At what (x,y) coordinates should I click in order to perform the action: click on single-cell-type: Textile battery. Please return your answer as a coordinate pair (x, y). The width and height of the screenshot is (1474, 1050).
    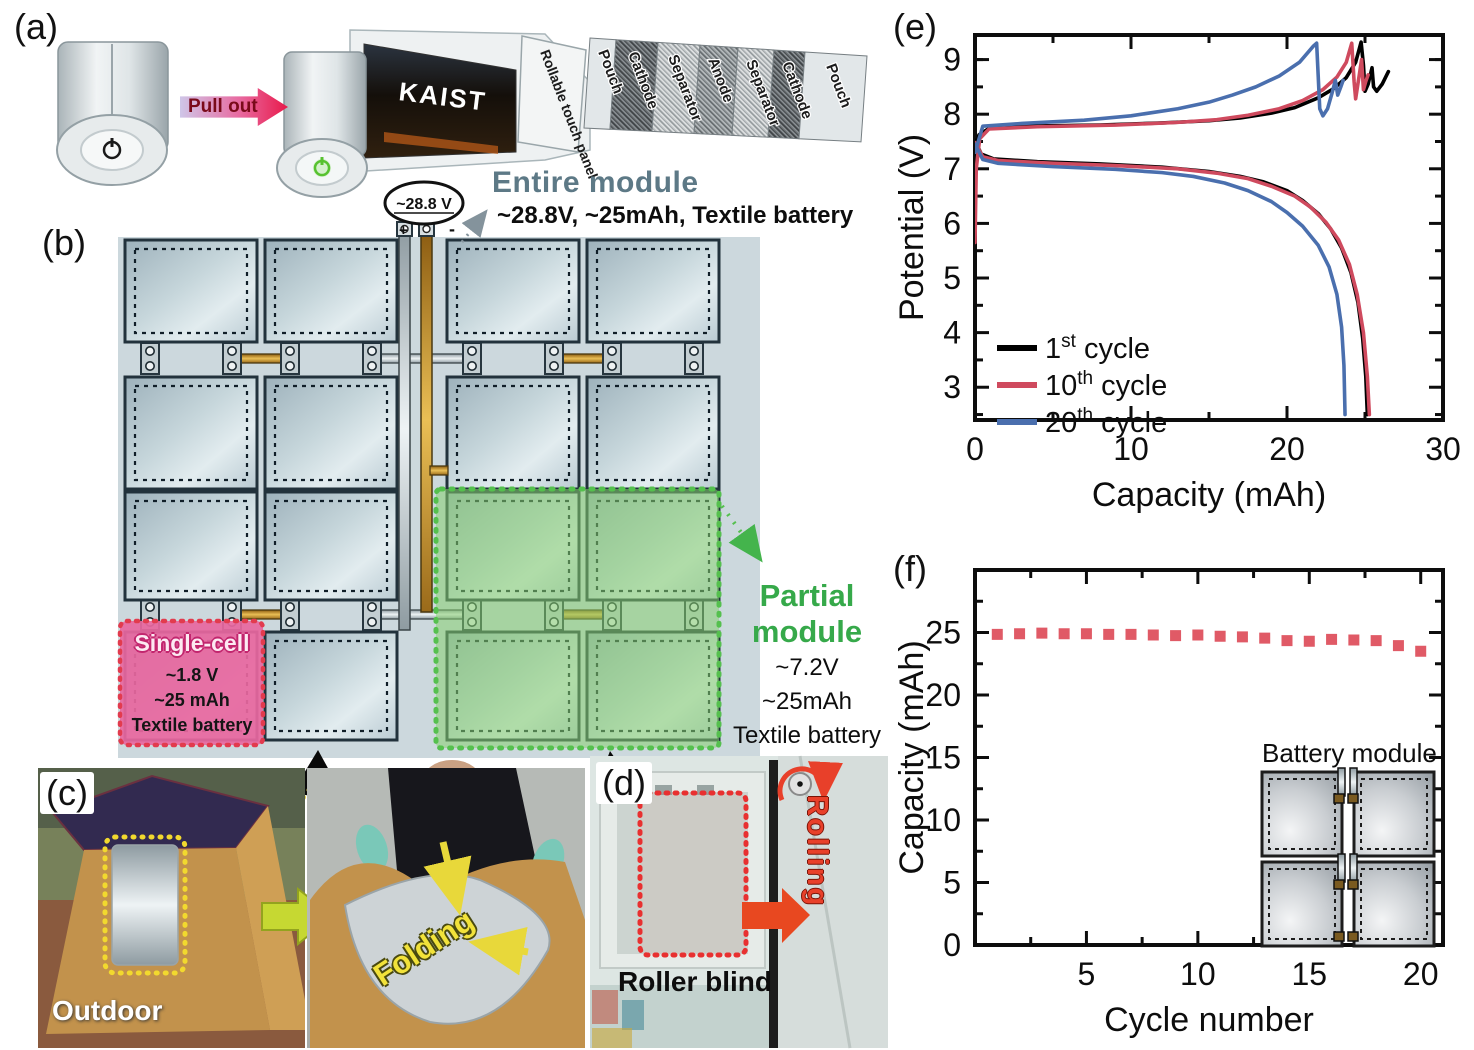
    Looking at the image, I should click on (192, 725).